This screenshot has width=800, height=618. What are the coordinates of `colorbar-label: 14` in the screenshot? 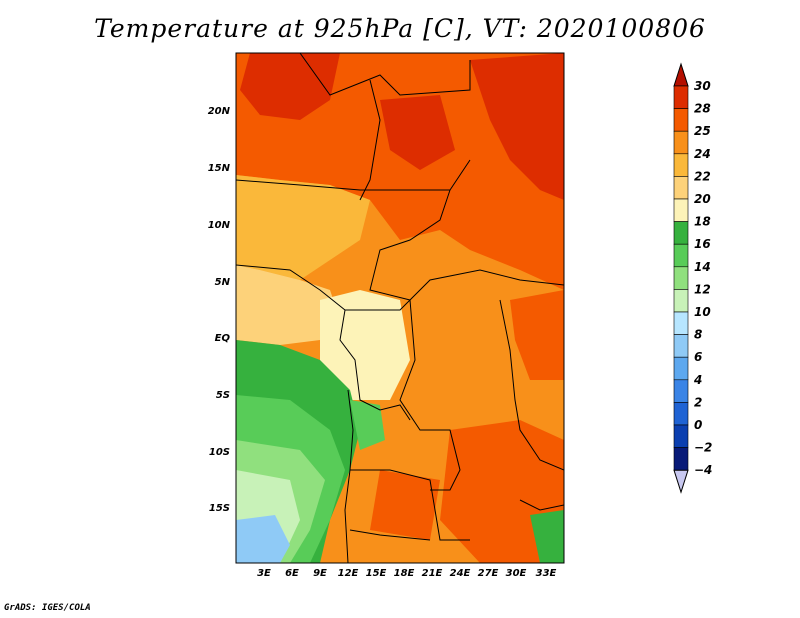 It's located at (702, 267).